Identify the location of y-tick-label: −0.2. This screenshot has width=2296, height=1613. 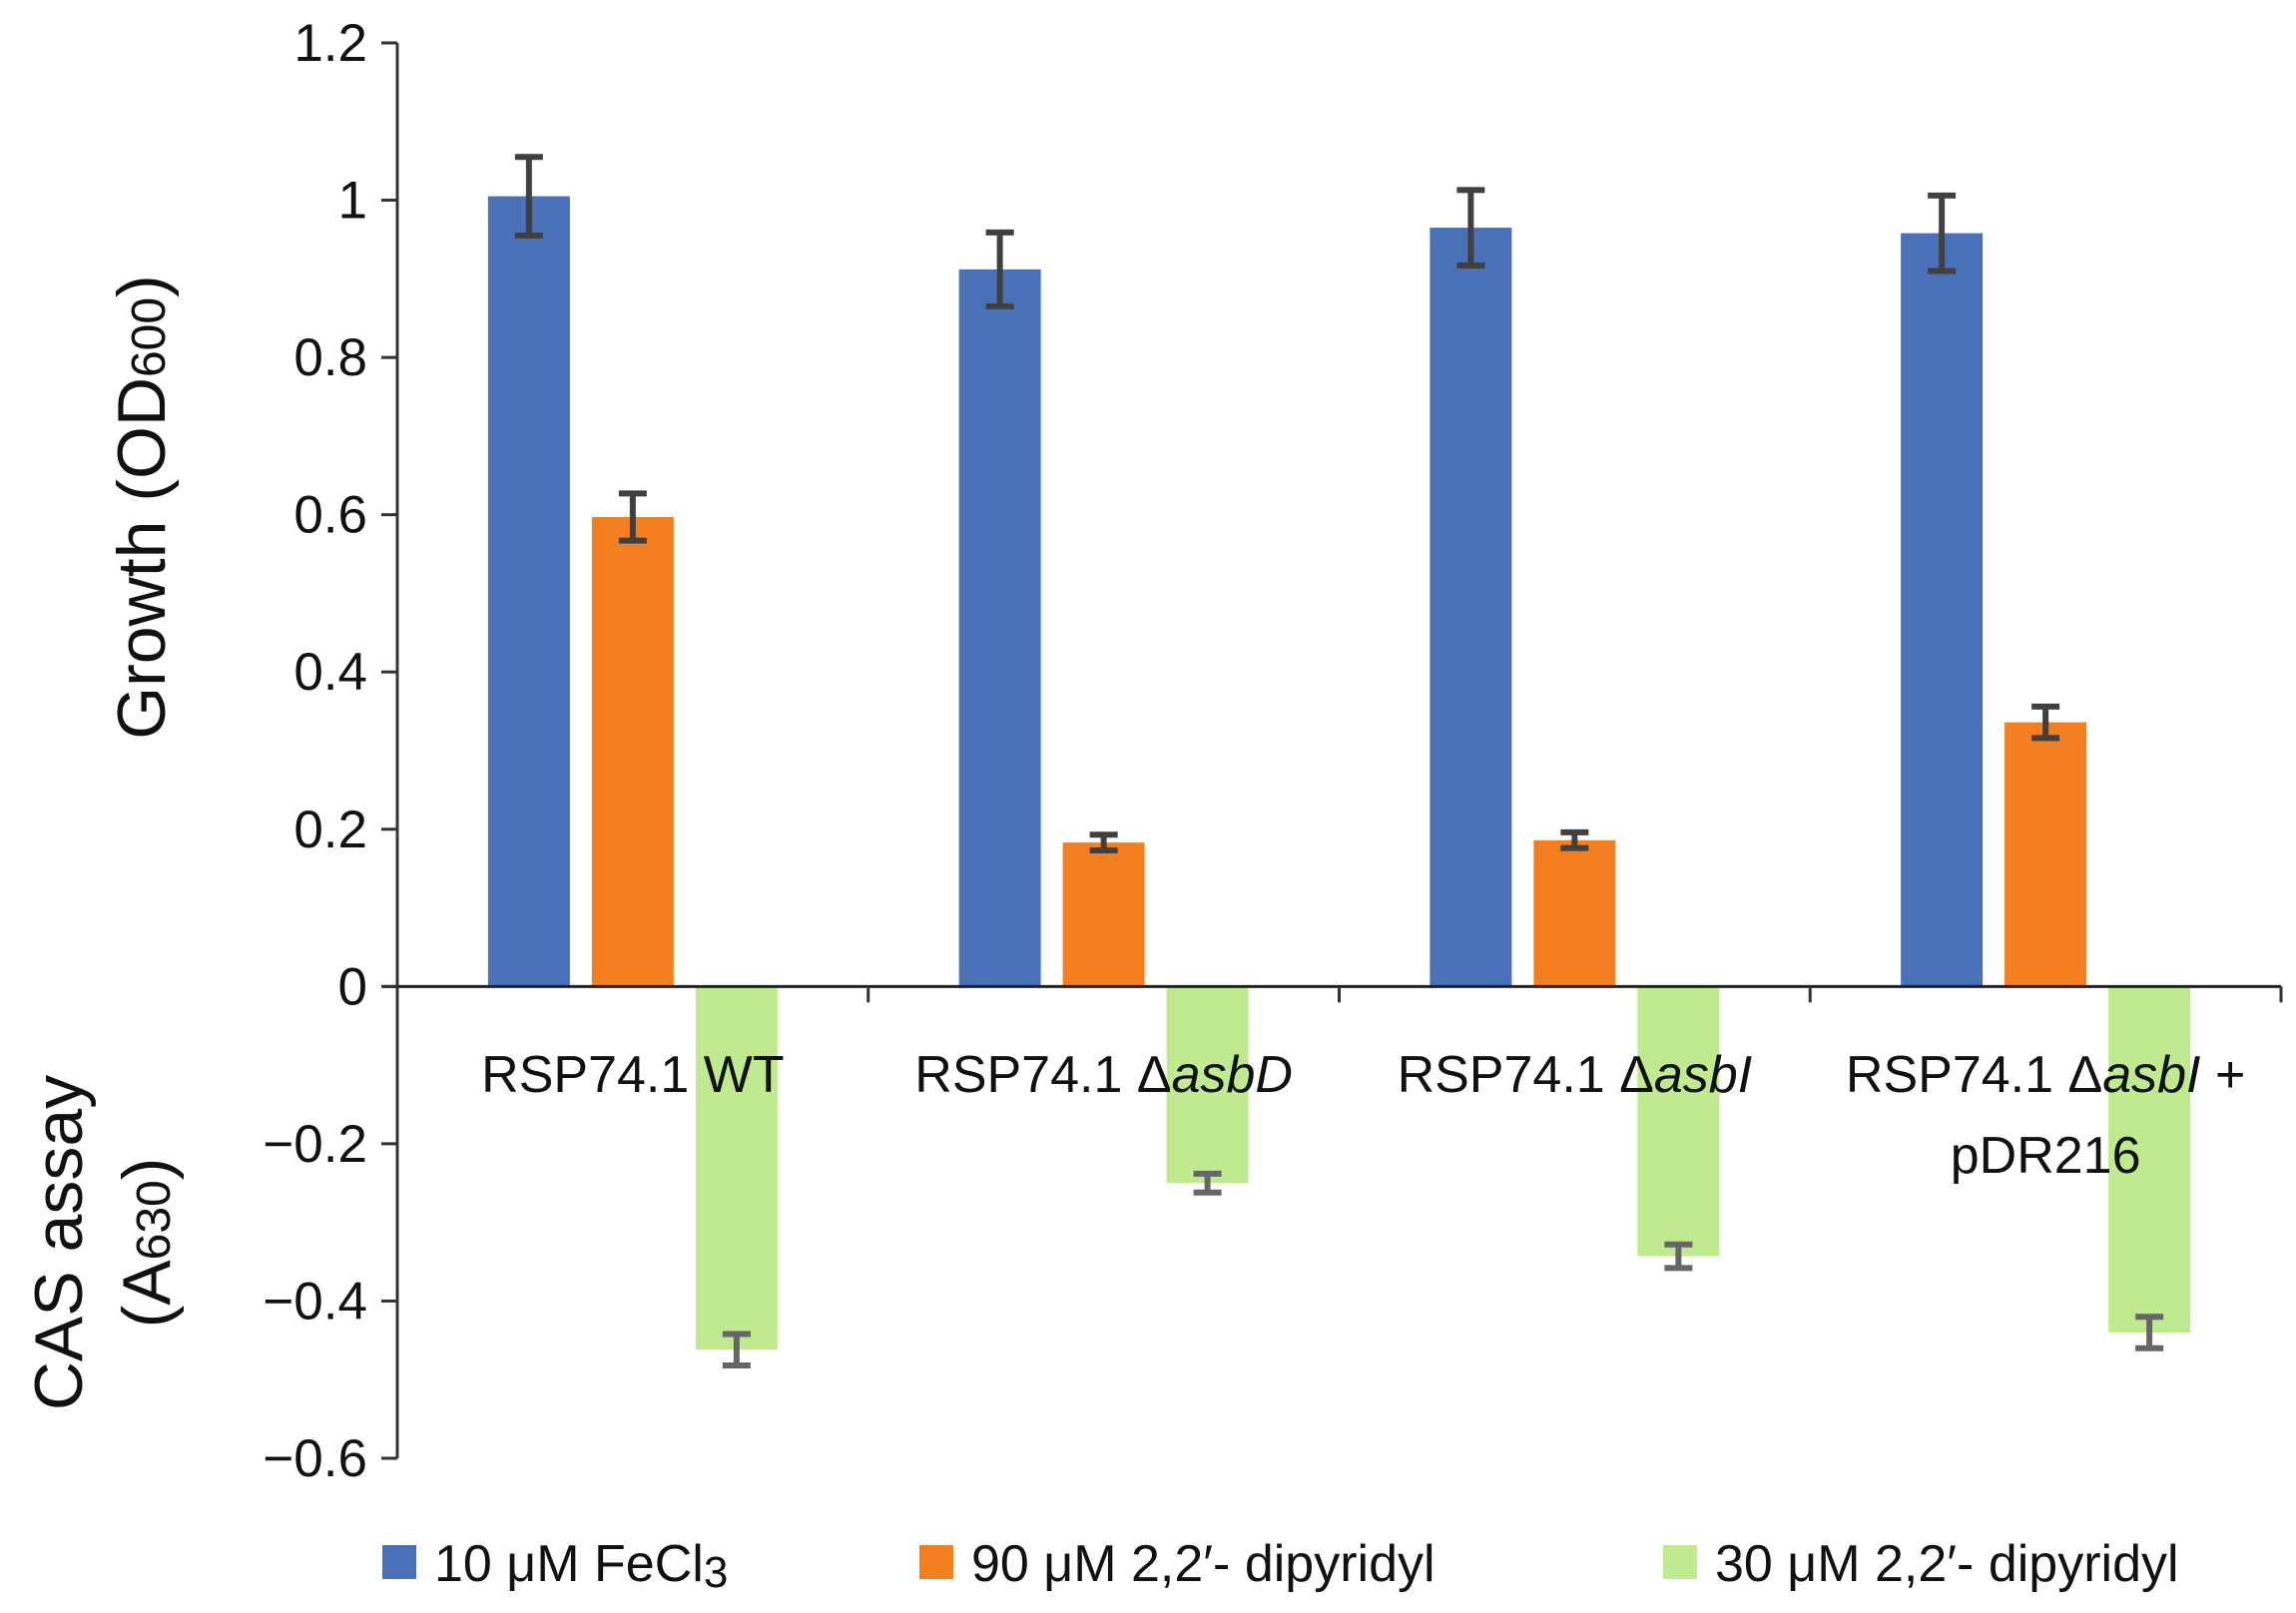
(315, 1144).